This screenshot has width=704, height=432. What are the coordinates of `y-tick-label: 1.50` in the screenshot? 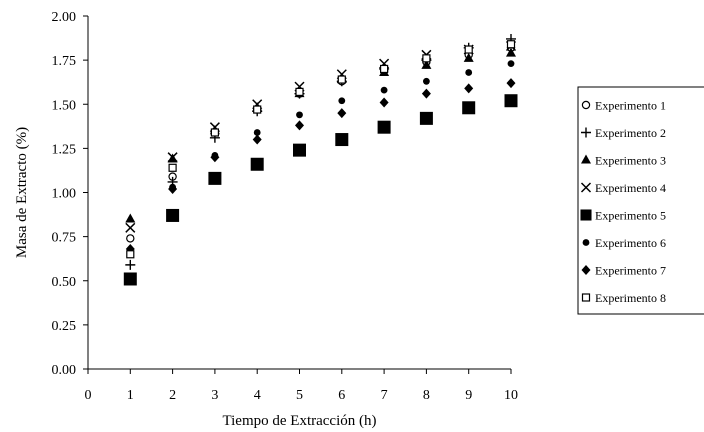 It's located at (64, 105).